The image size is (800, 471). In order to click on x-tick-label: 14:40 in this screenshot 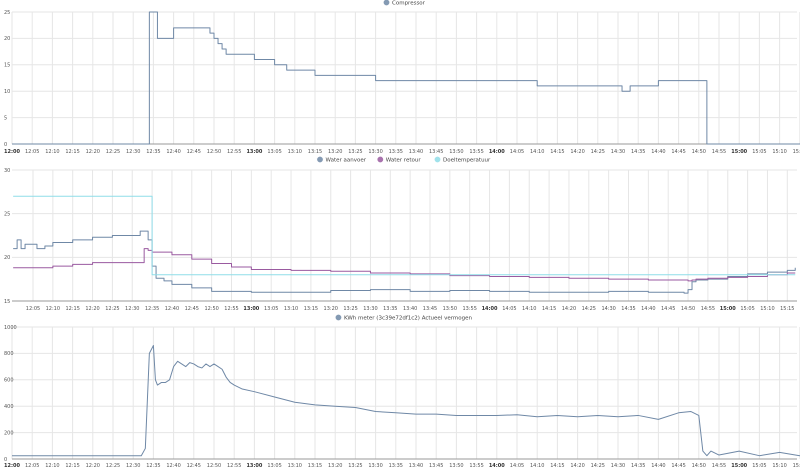, I will do `click(658, 466)`.